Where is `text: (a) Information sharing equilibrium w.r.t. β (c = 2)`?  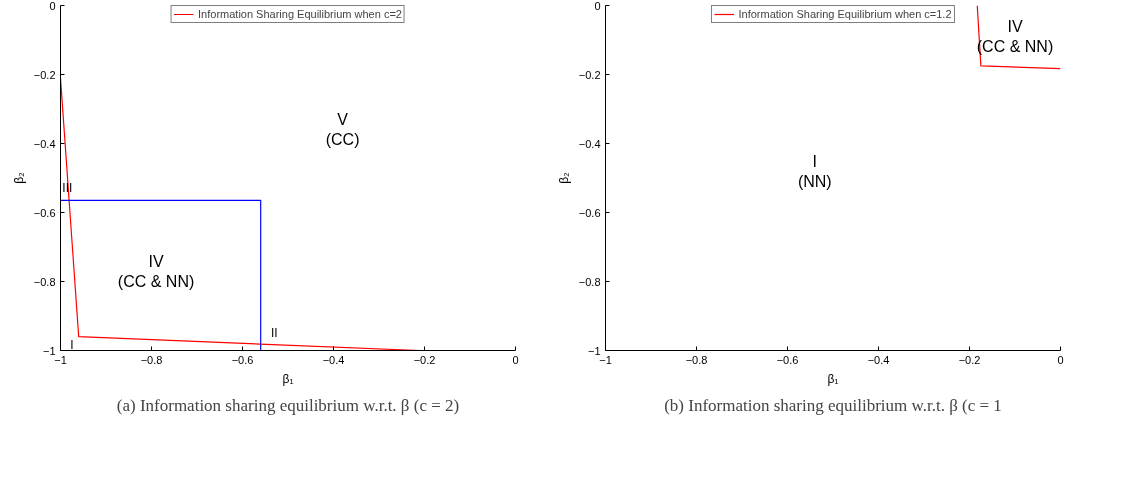
text: (a) Information sharing equilibrium w.r.t. β (c = 2) is located at coordinates (288, 405).